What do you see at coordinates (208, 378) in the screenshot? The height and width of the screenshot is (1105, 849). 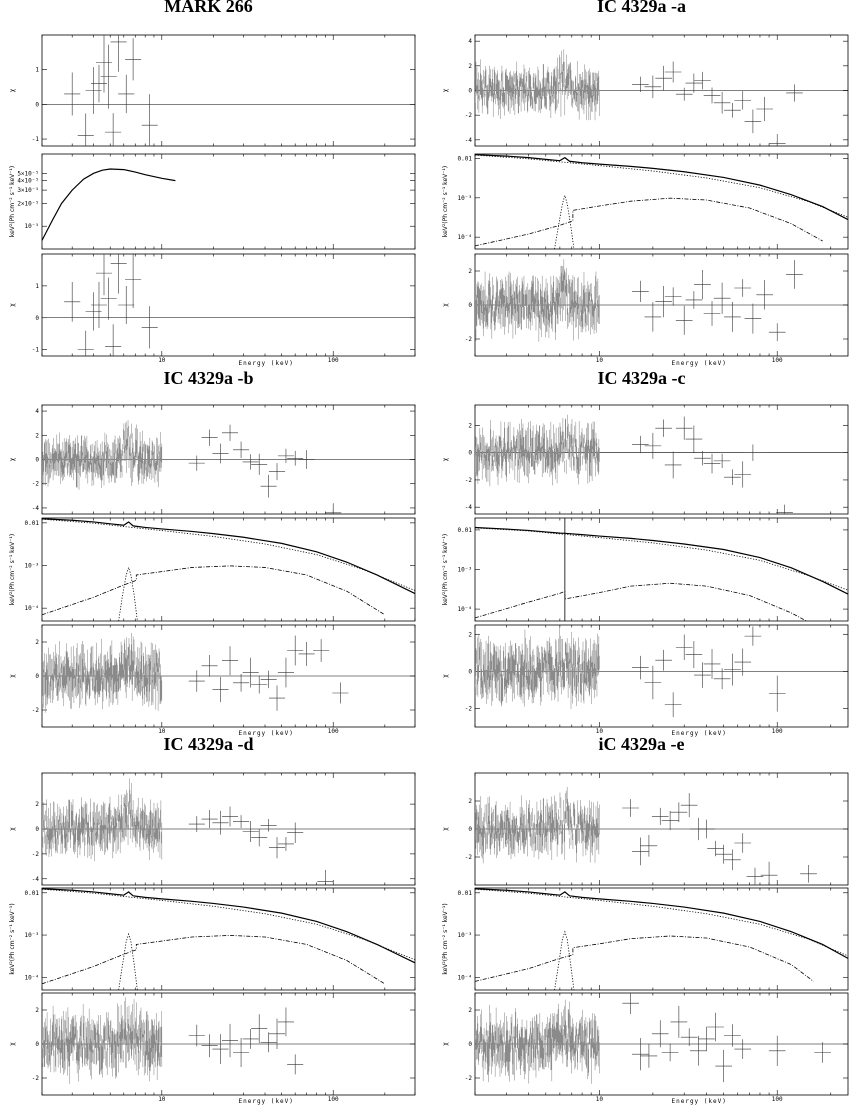 I see `chart-title: IC 4329a -b` at bounding box center [208, 378].